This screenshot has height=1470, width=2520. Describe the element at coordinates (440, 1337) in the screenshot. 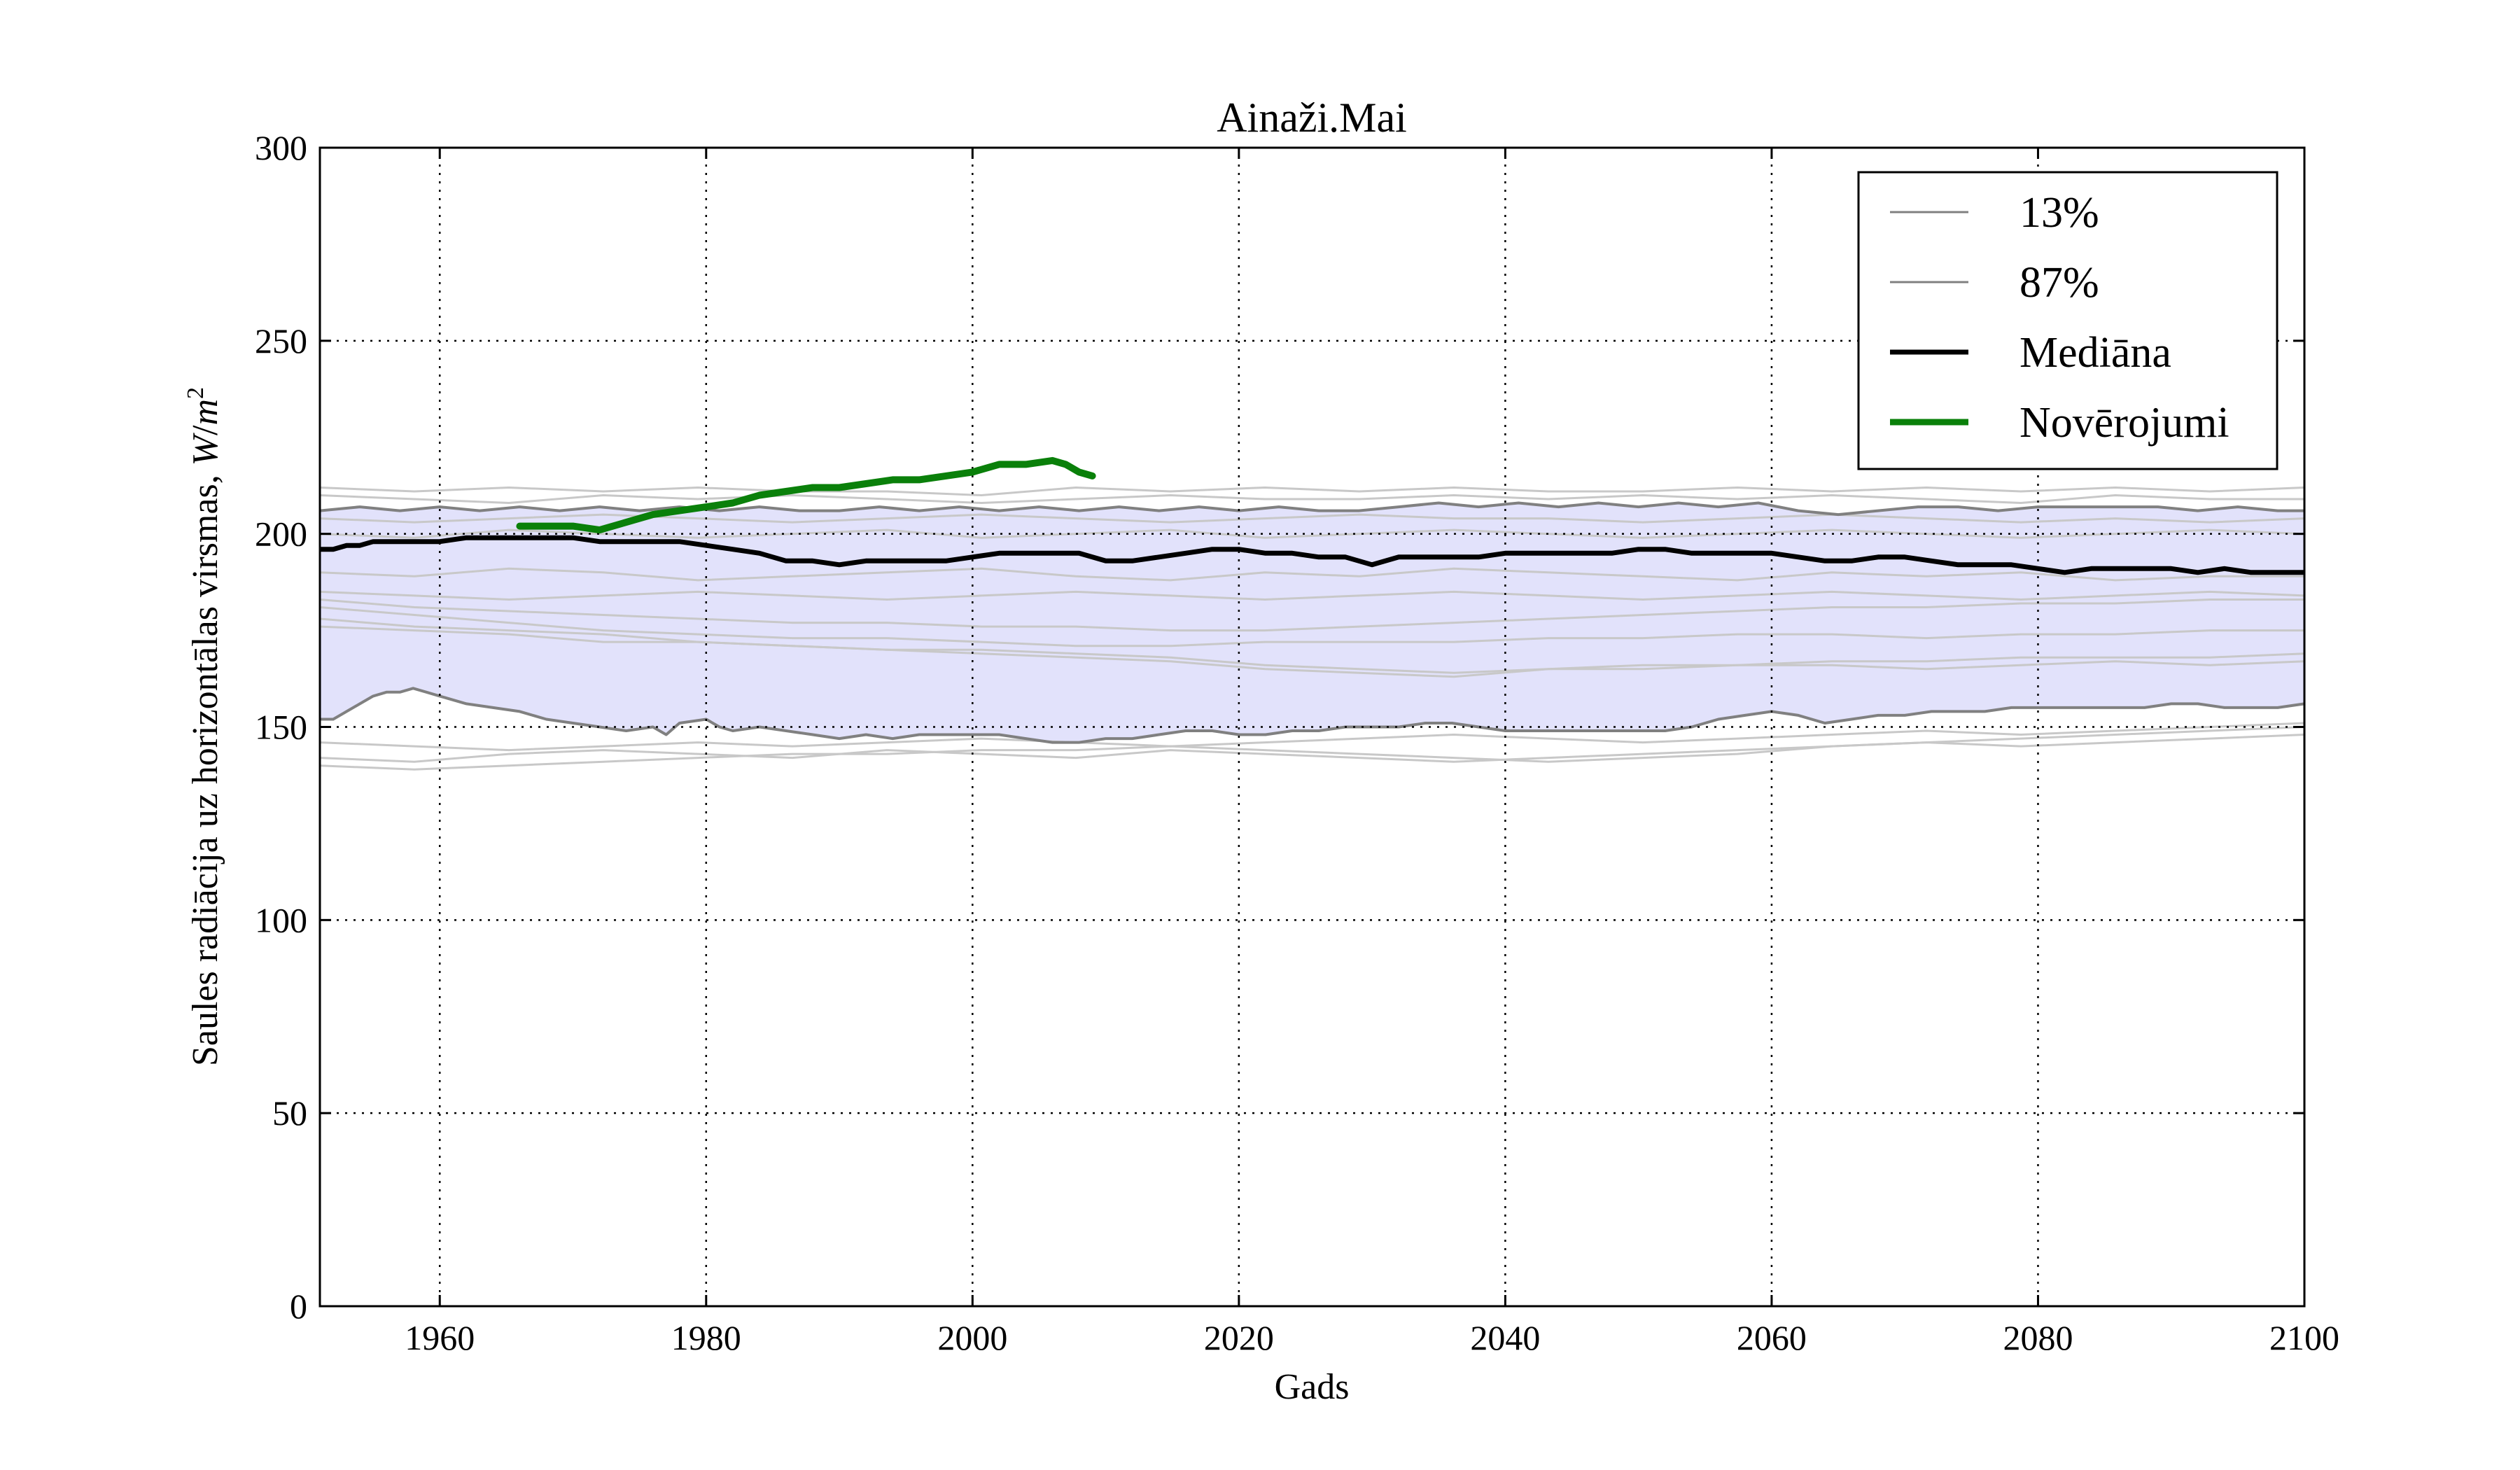

I see `x-tick-label-1960: 1960` at that location.